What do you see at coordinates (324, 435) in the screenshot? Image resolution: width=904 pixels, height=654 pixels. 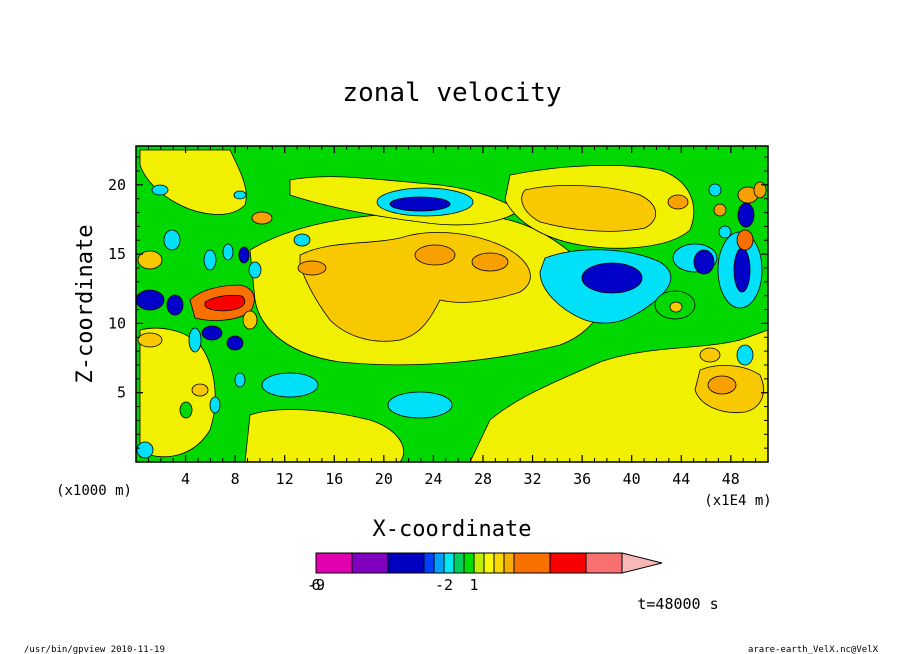 I see `region-yellow-lower-mid` at bounding box center [324, 435].